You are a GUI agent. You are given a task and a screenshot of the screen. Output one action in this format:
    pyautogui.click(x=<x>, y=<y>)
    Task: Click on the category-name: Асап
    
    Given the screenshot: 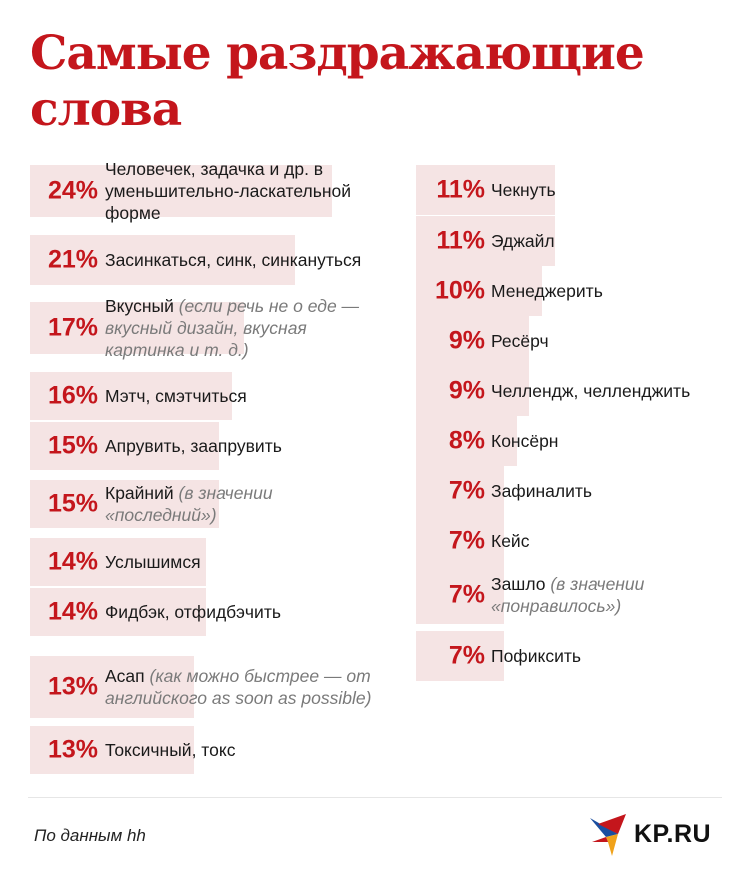 What is the action you would take?
    pyautogui.click(x=125, y=676)
    